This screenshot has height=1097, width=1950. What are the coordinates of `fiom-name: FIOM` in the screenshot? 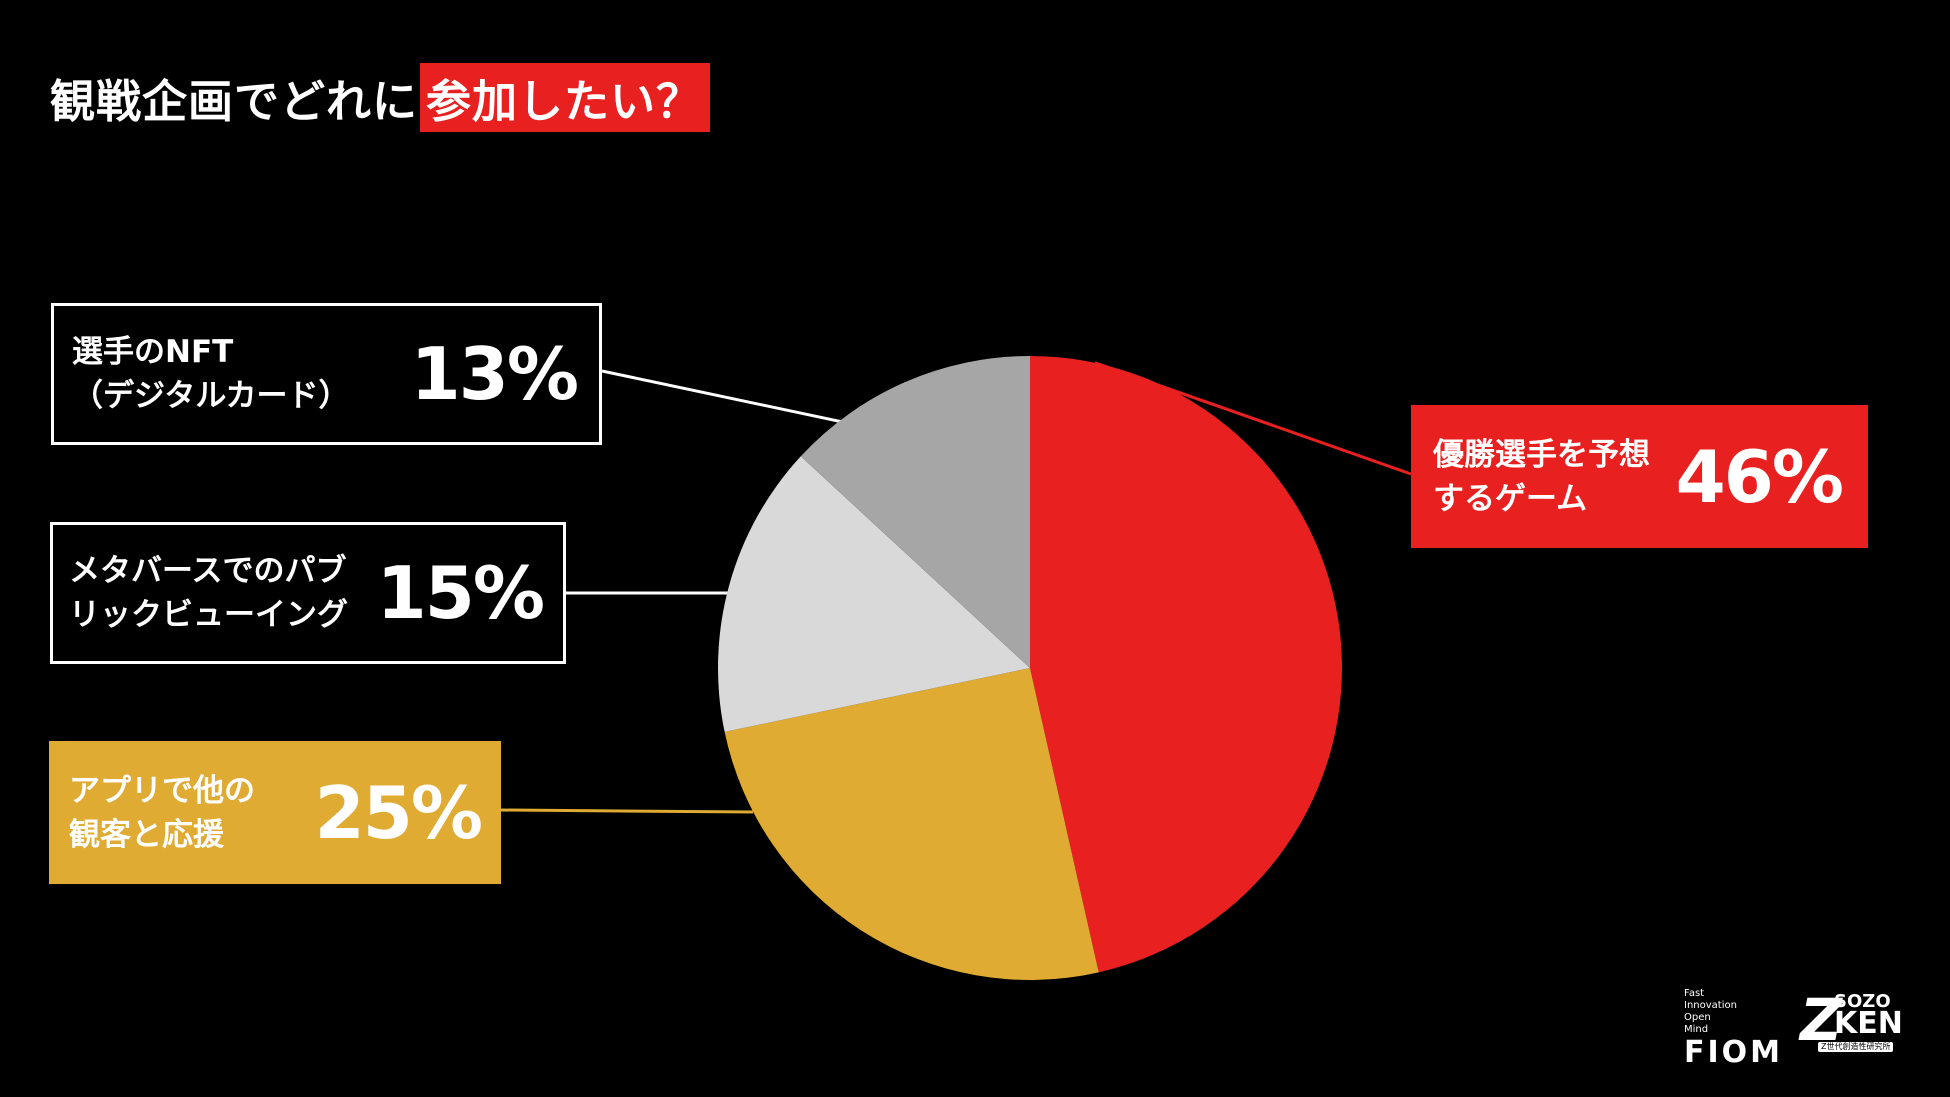 It's located at (1734, 1052).